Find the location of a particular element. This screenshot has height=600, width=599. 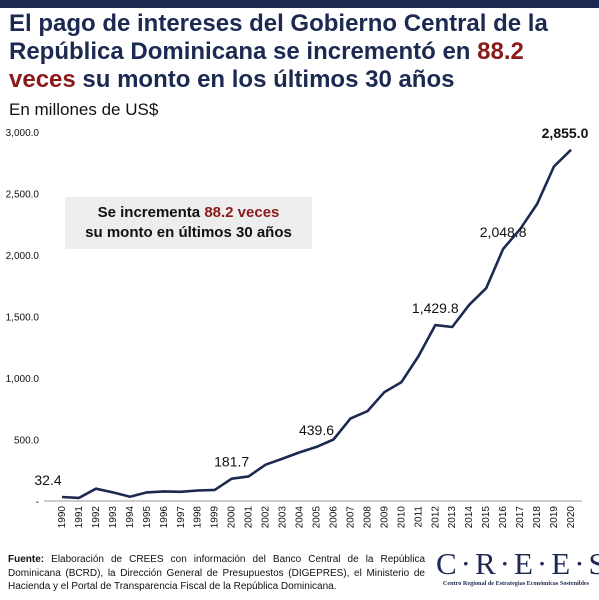

y-tick-label: - is located at coordinates (37, 502).